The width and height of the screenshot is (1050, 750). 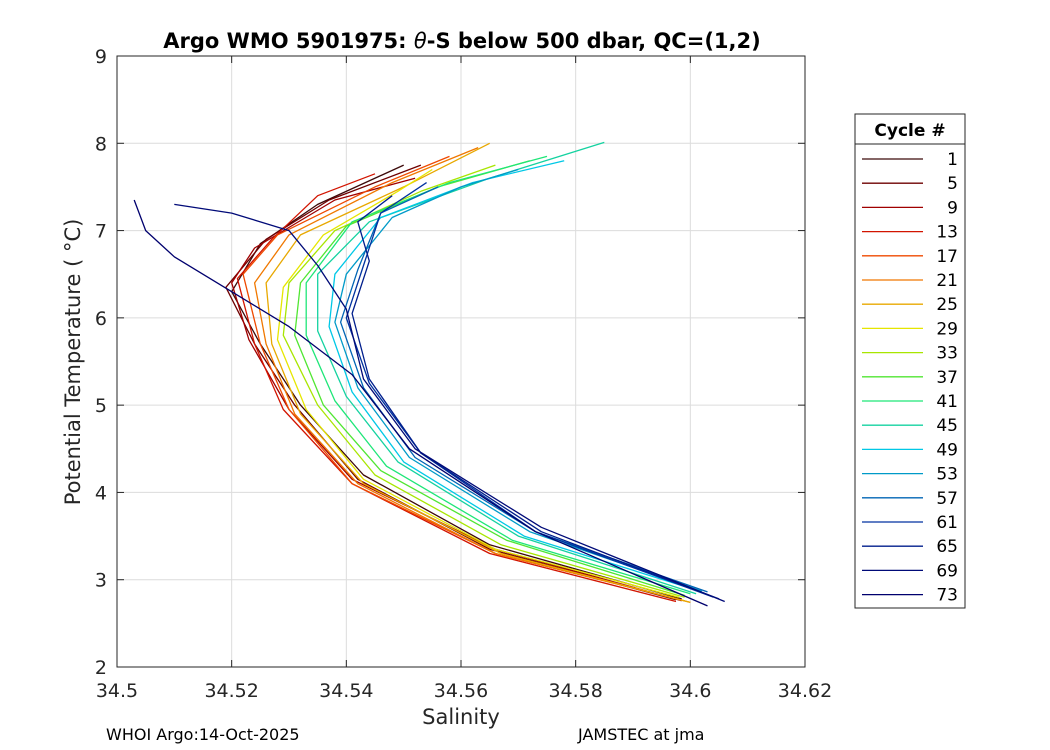 What do you see at coordinates (101, 668) in the screenshot?
I see `y-tick-label: 2` at bounding box center [101, 668].